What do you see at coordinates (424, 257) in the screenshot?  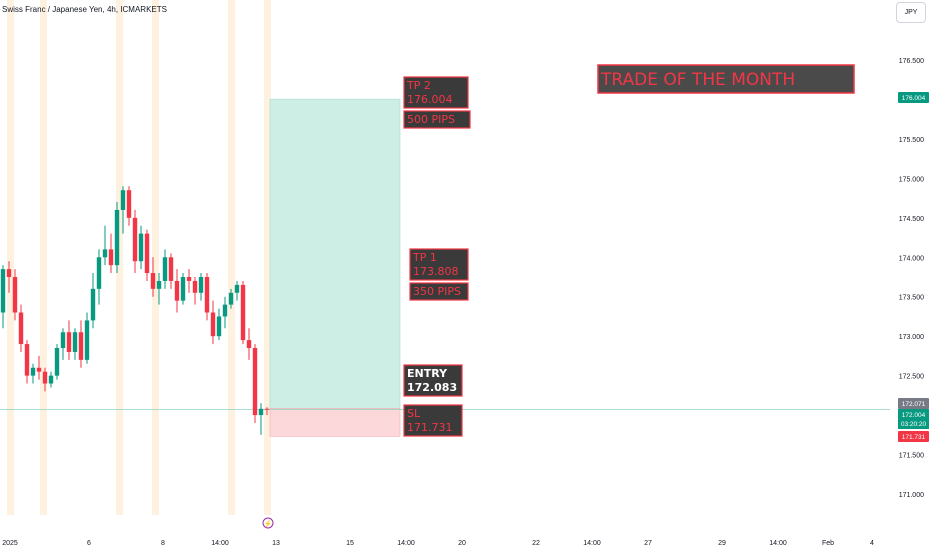 I see `tp1-label-text: TP 1` at bounding box center [424, 257].